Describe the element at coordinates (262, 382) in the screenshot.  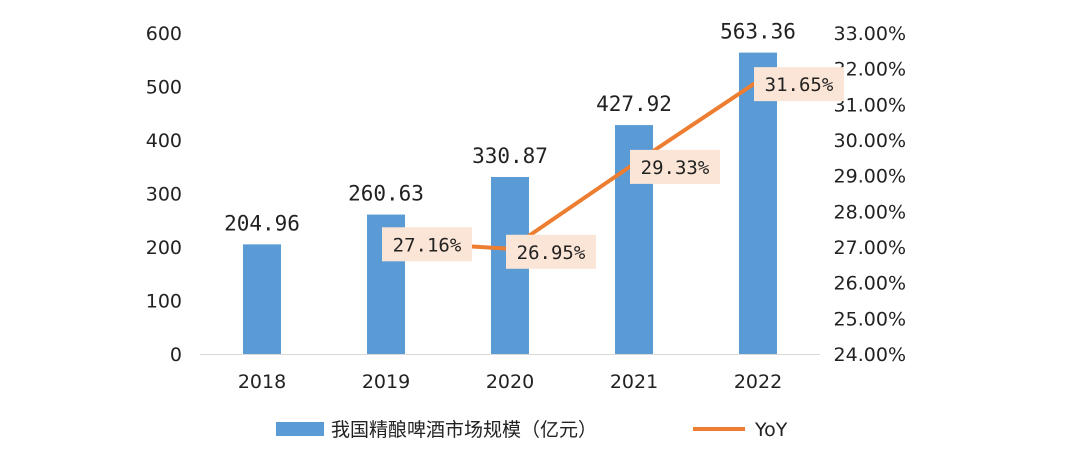
I see `x-axis-tick-label: 2018` at that location.